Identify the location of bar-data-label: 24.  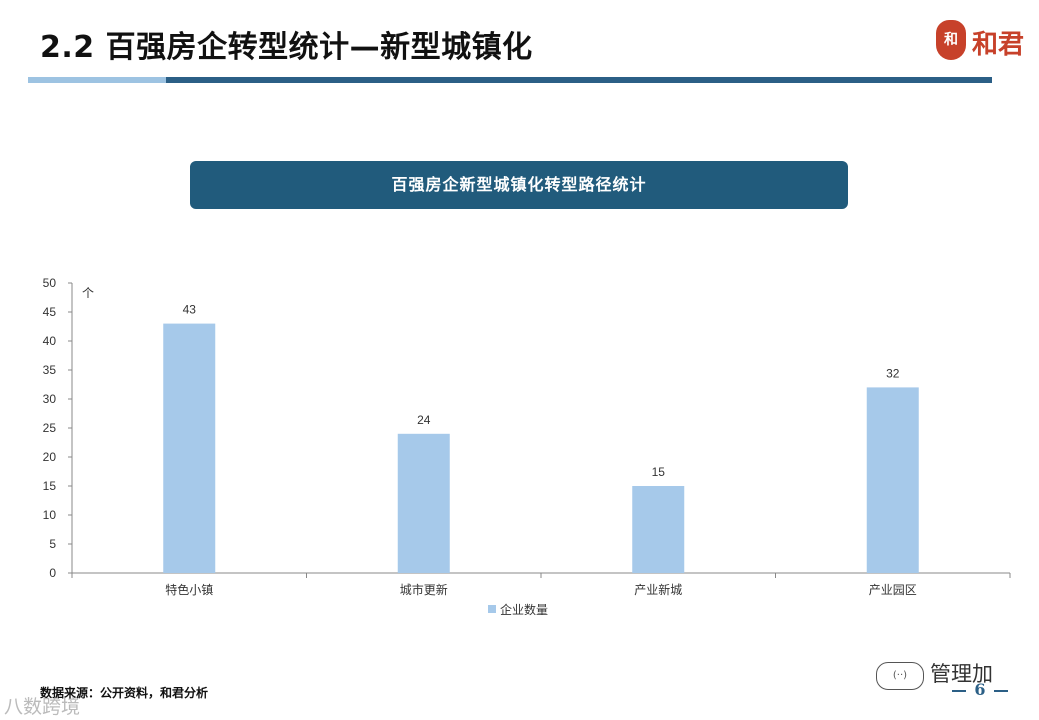
(424, 420).